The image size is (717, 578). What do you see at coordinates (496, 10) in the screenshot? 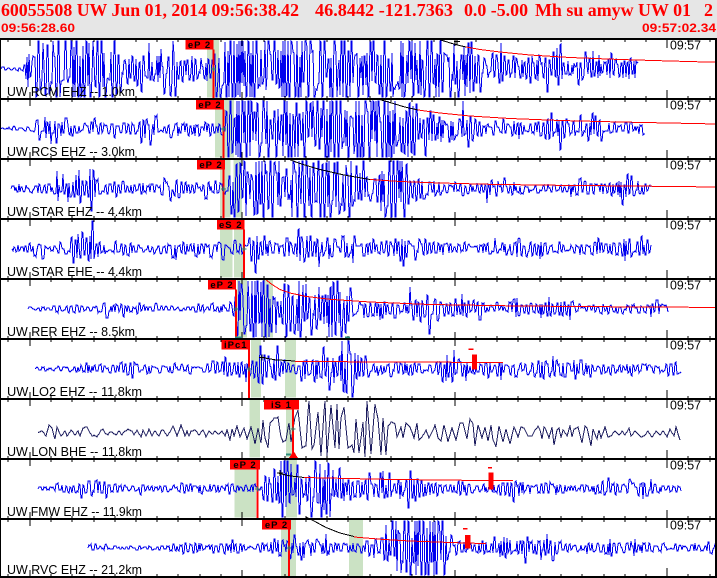
I see `svg-text: 0.0 -5.00` at bounding box center [496, 10].